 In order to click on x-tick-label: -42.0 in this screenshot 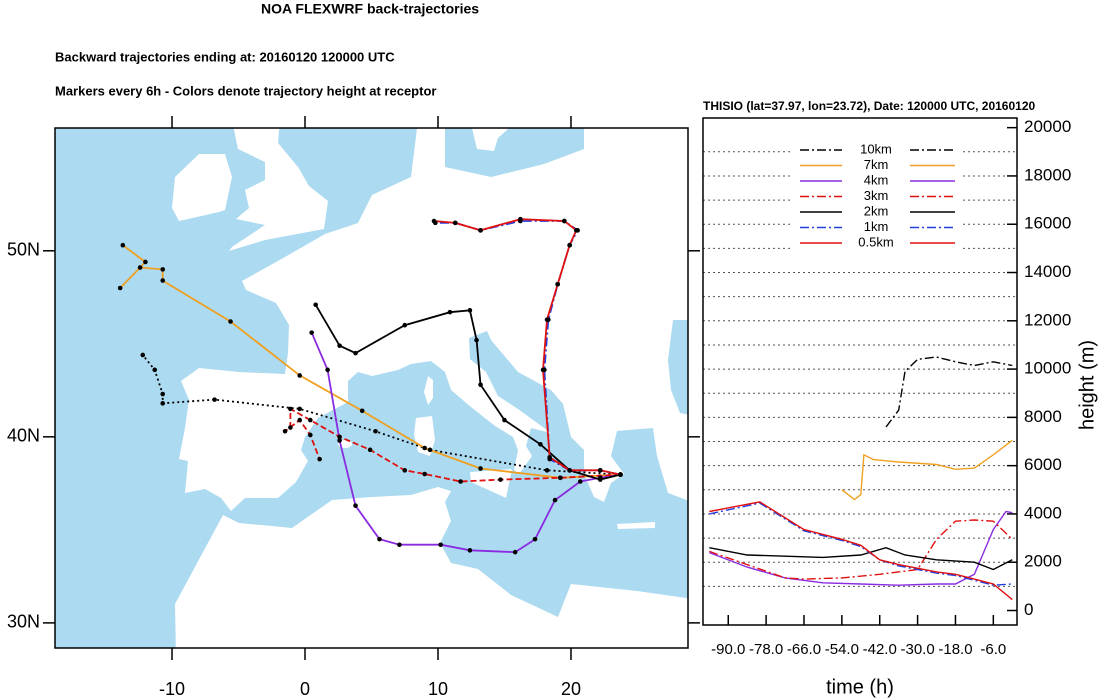, I will do `click(880, 649)`.